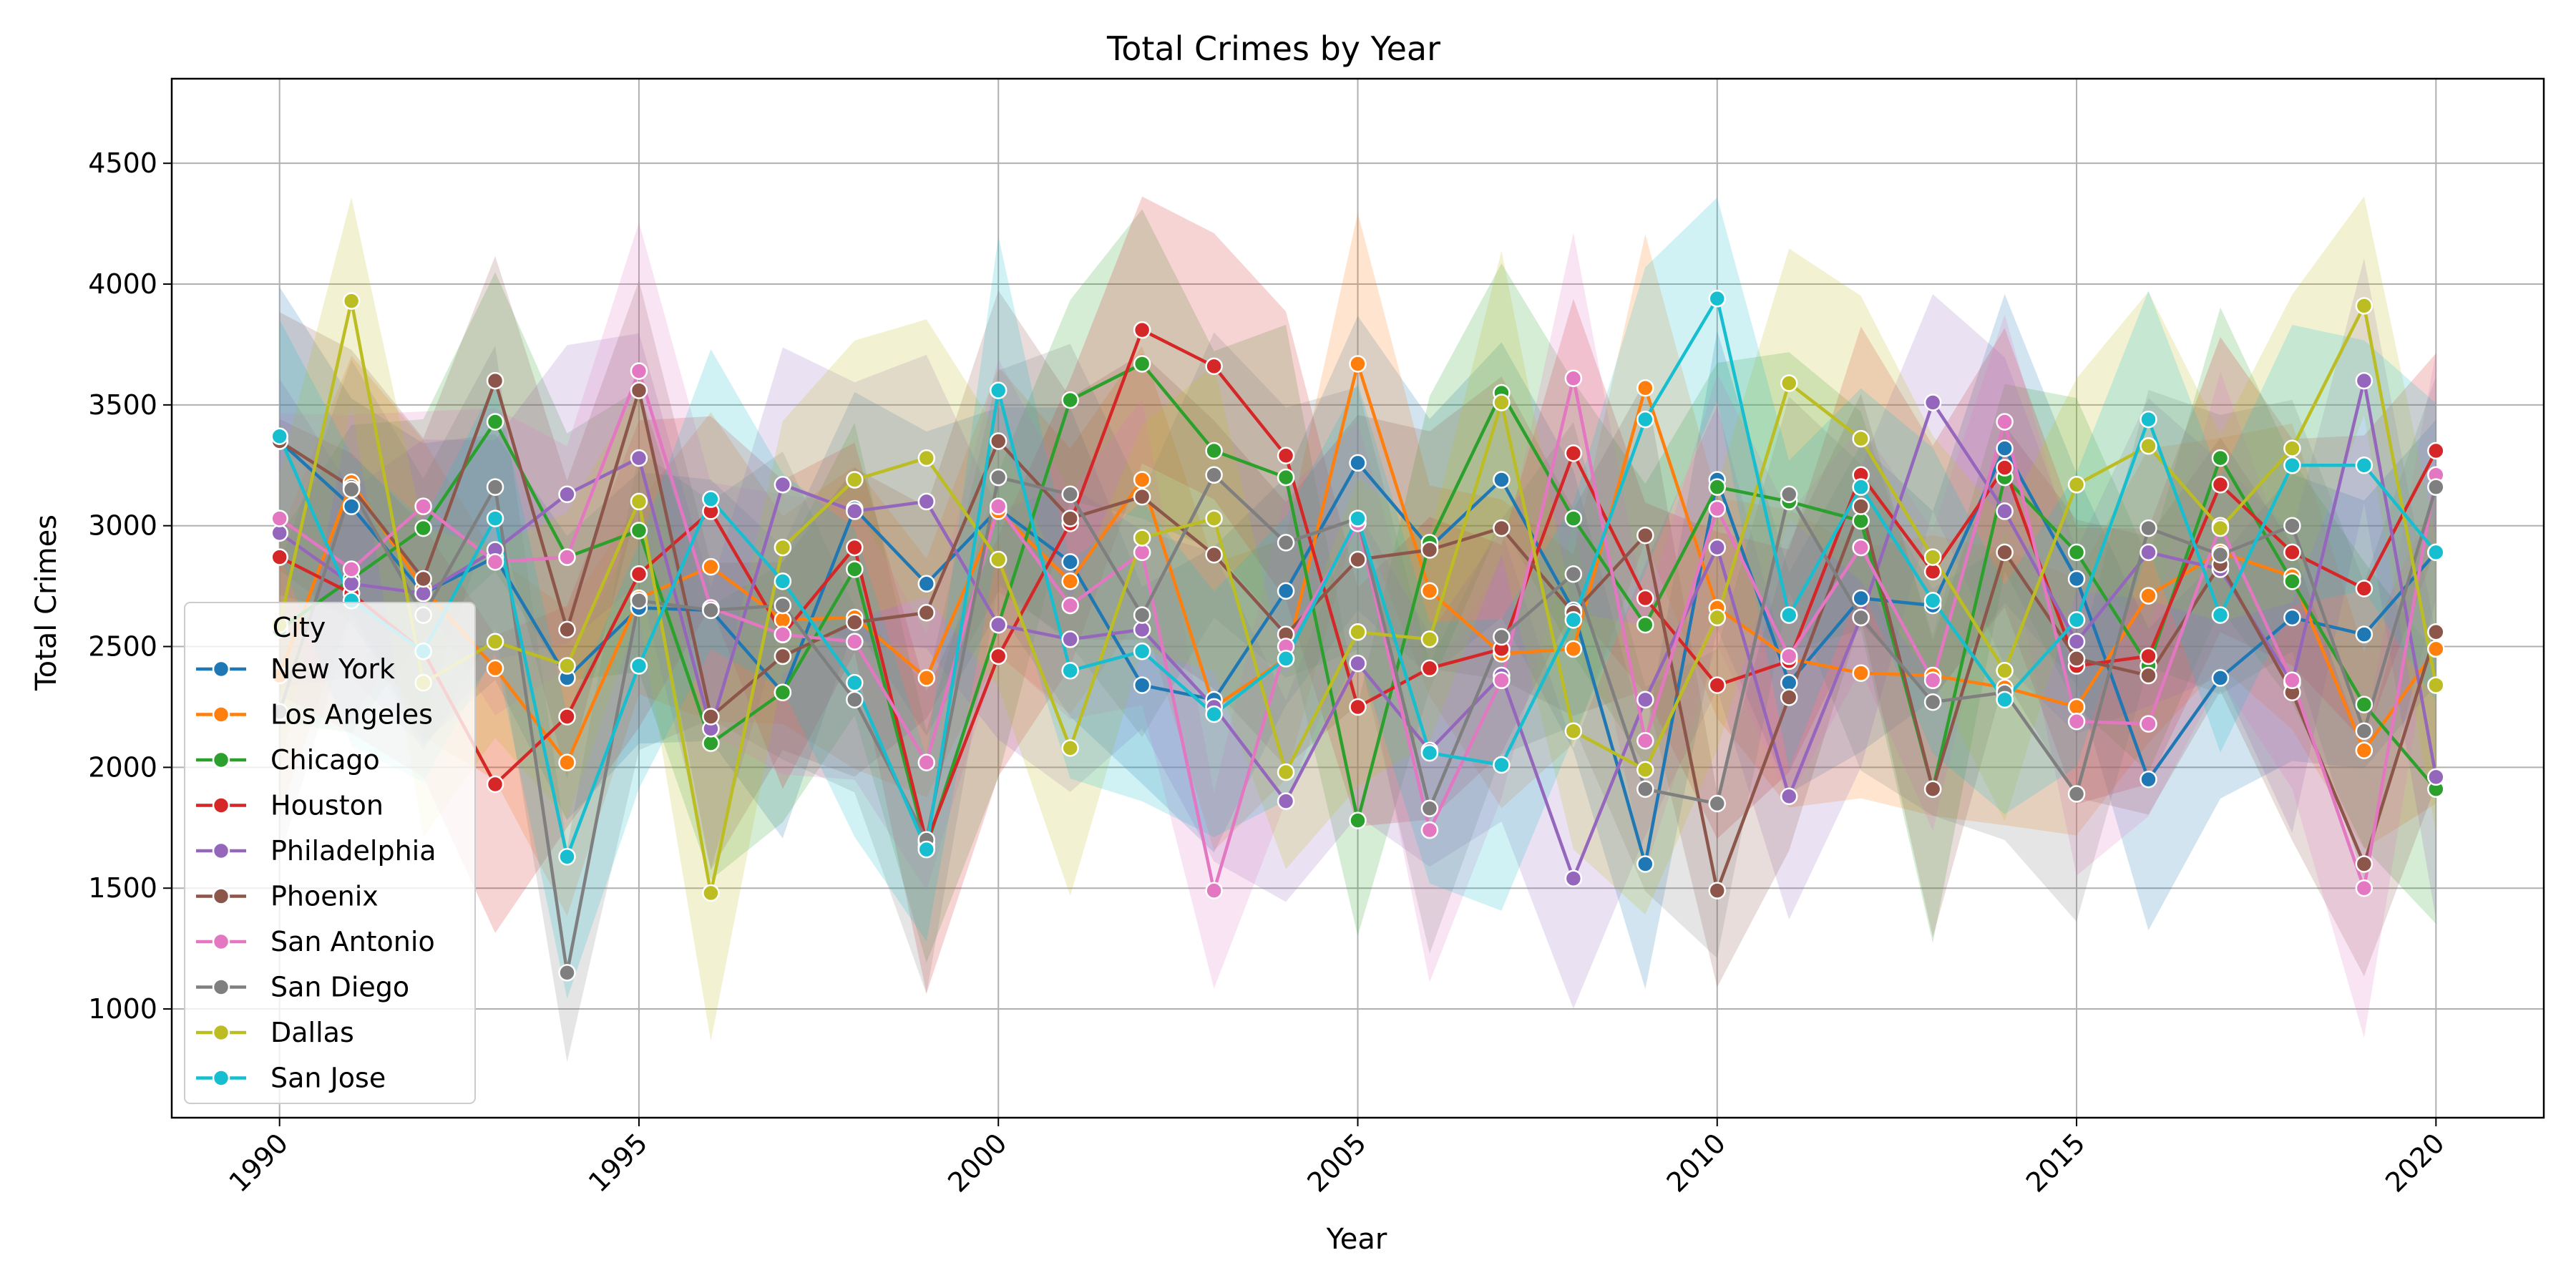 This screenshot has height=1288, width=2576. I want to click on y-axis-title: Total Crimes, so click(46, 602).